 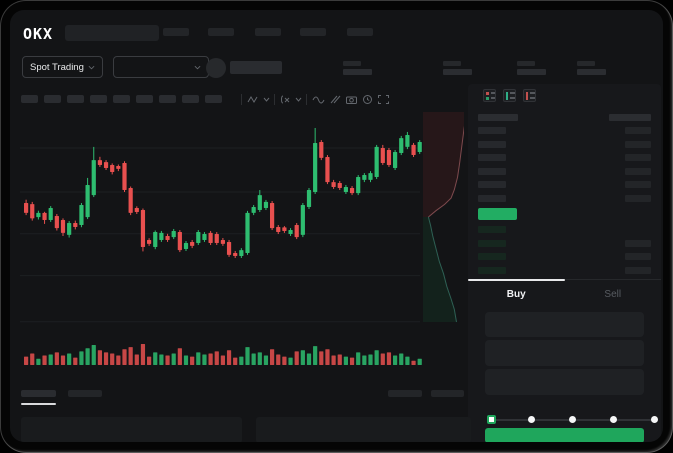 What do you see at coordinates (334, 99) in the screenshot?
I see `parallel-lines-icon` at bounding box center [334, 99].